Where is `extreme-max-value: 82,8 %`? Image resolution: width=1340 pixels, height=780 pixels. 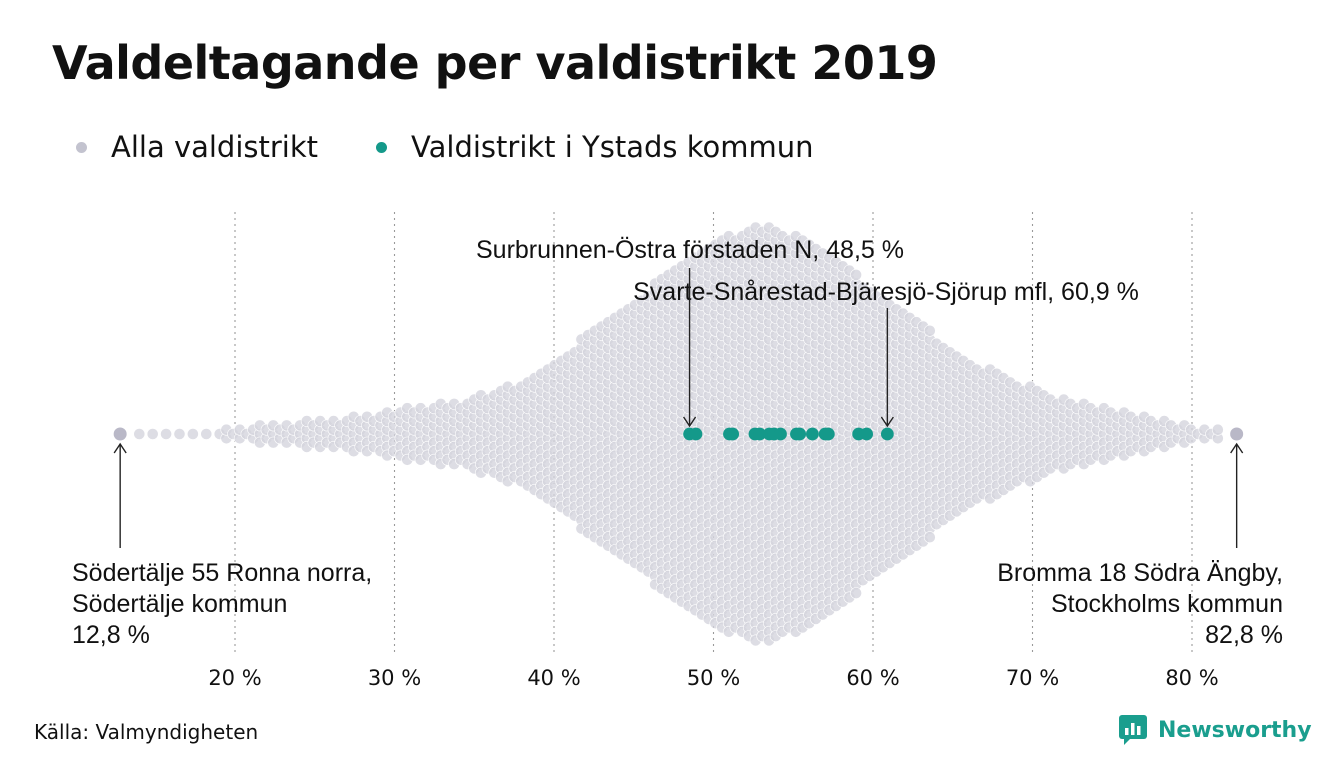 extreme-max-value: 82,8 % is located at coordinates (1244, 635).